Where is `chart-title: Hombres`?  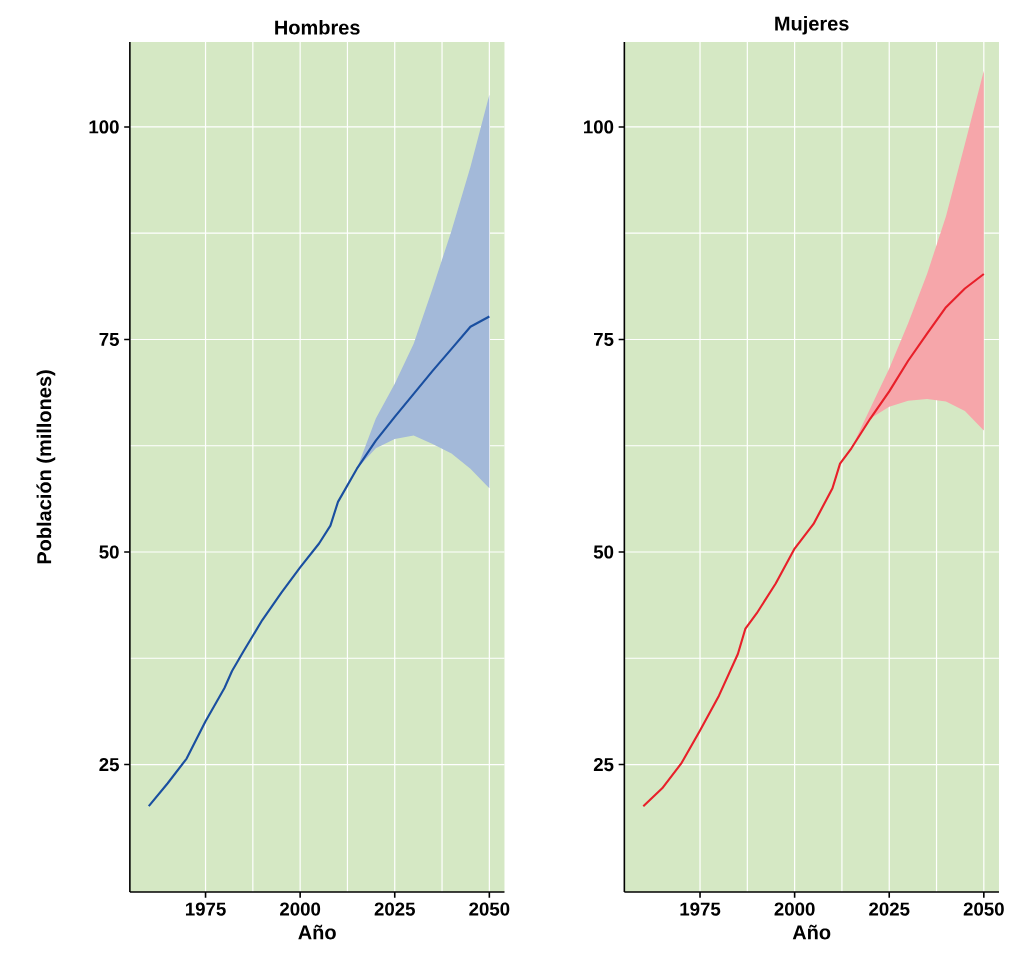 chart-title: Hombres is located at coordinates (317, 27).